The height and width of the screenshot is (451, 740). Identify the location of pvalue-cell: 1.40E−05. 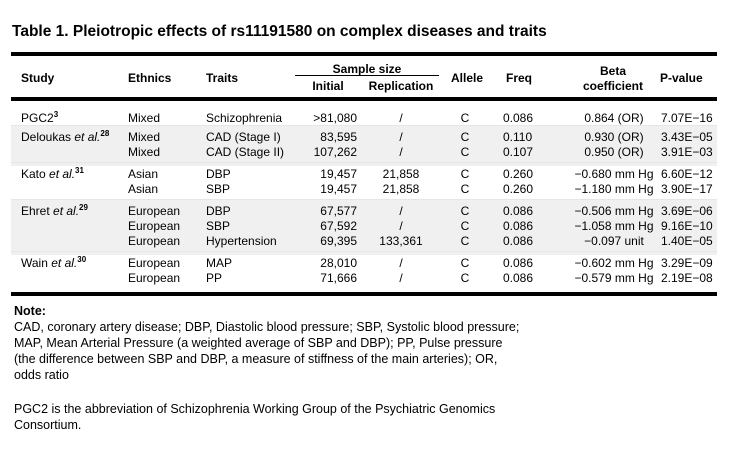
(687, 241).